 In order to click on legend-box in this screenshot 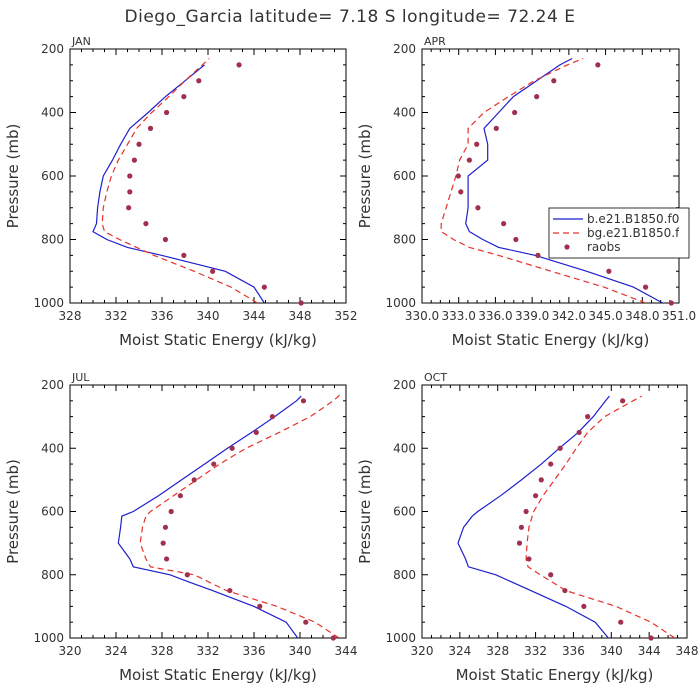, I will do `click(619, 233)`.